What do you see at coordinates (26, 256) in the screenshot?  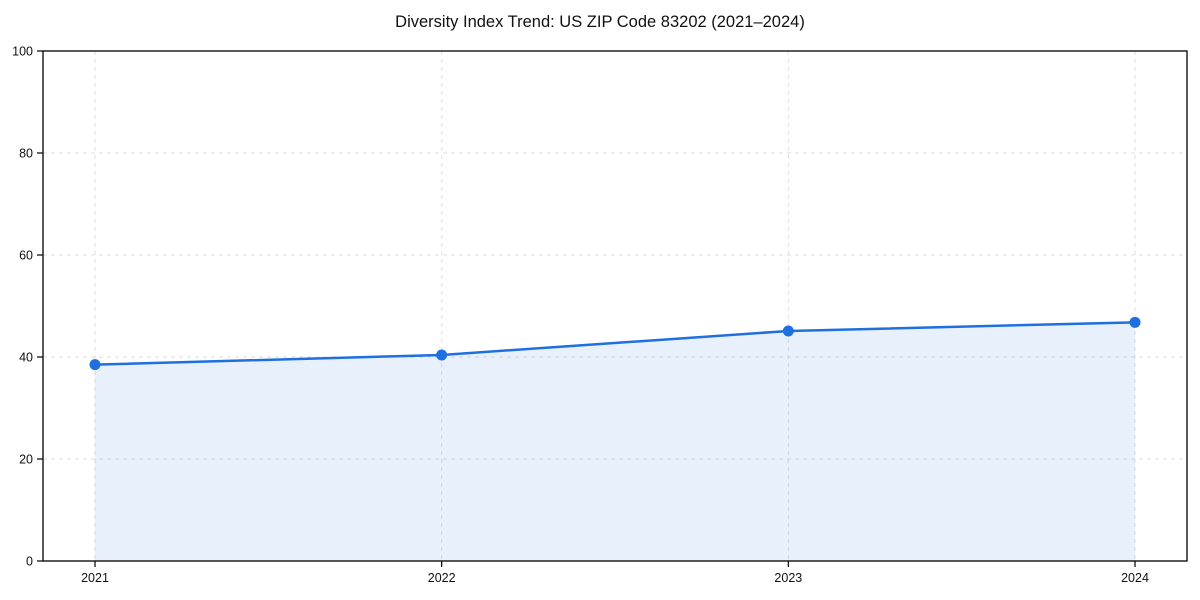 I see `y-tick-label: 60` at bounding box center [26, 256].